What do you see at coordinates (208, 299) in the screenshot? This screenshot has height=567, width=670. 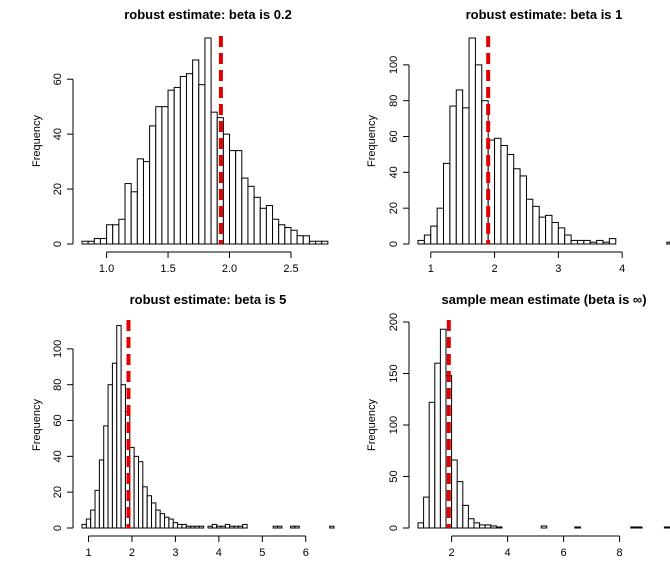 I see `panel-title: robust estimate: beta is 5` at bounding box center [208, 299].